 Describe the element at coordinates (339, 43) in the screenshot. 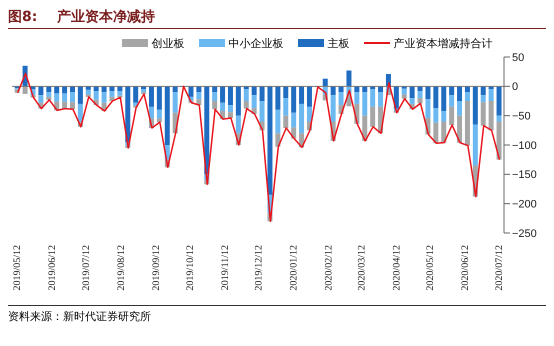

I see `legend-label: 主板` at that location.